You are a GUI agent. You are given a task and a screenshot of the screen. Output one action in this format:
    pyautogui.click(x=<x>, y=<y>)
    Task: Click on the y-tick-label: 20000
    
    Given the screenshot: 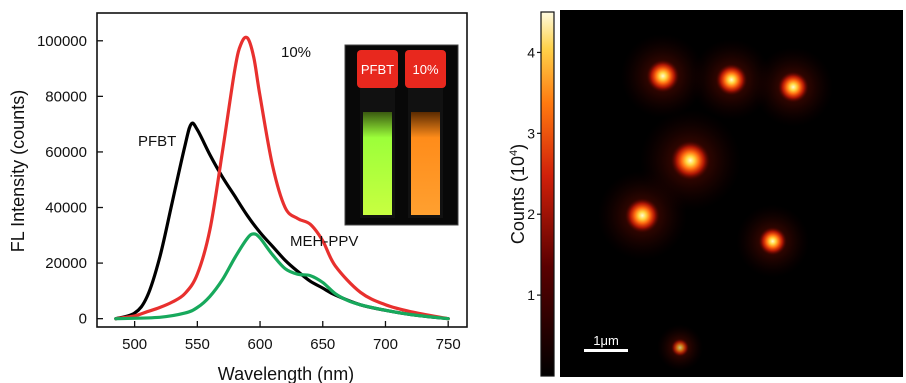 What is the action you would take?
    pyautogui.click(x=66, y=263)
    